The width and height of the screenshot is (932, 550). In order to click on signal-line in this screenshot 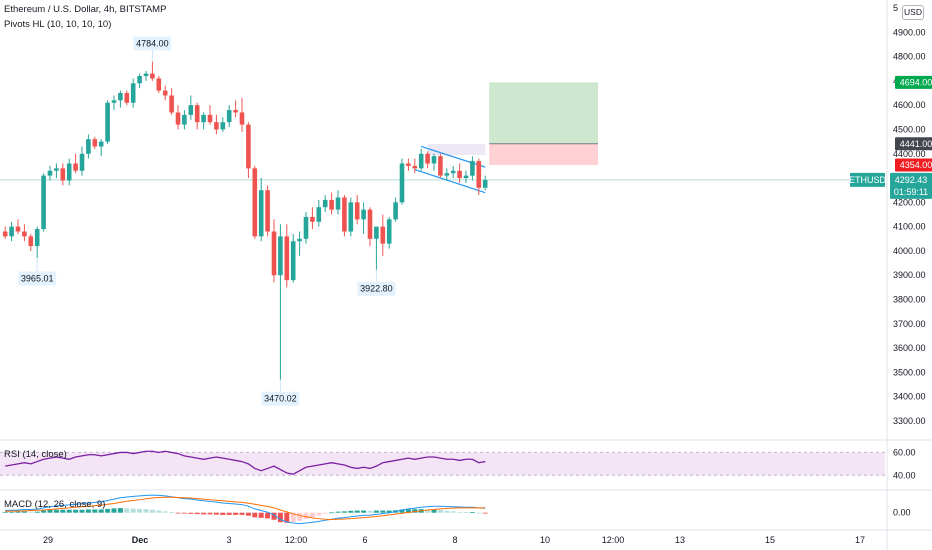, I will do `click(245, 508)`.